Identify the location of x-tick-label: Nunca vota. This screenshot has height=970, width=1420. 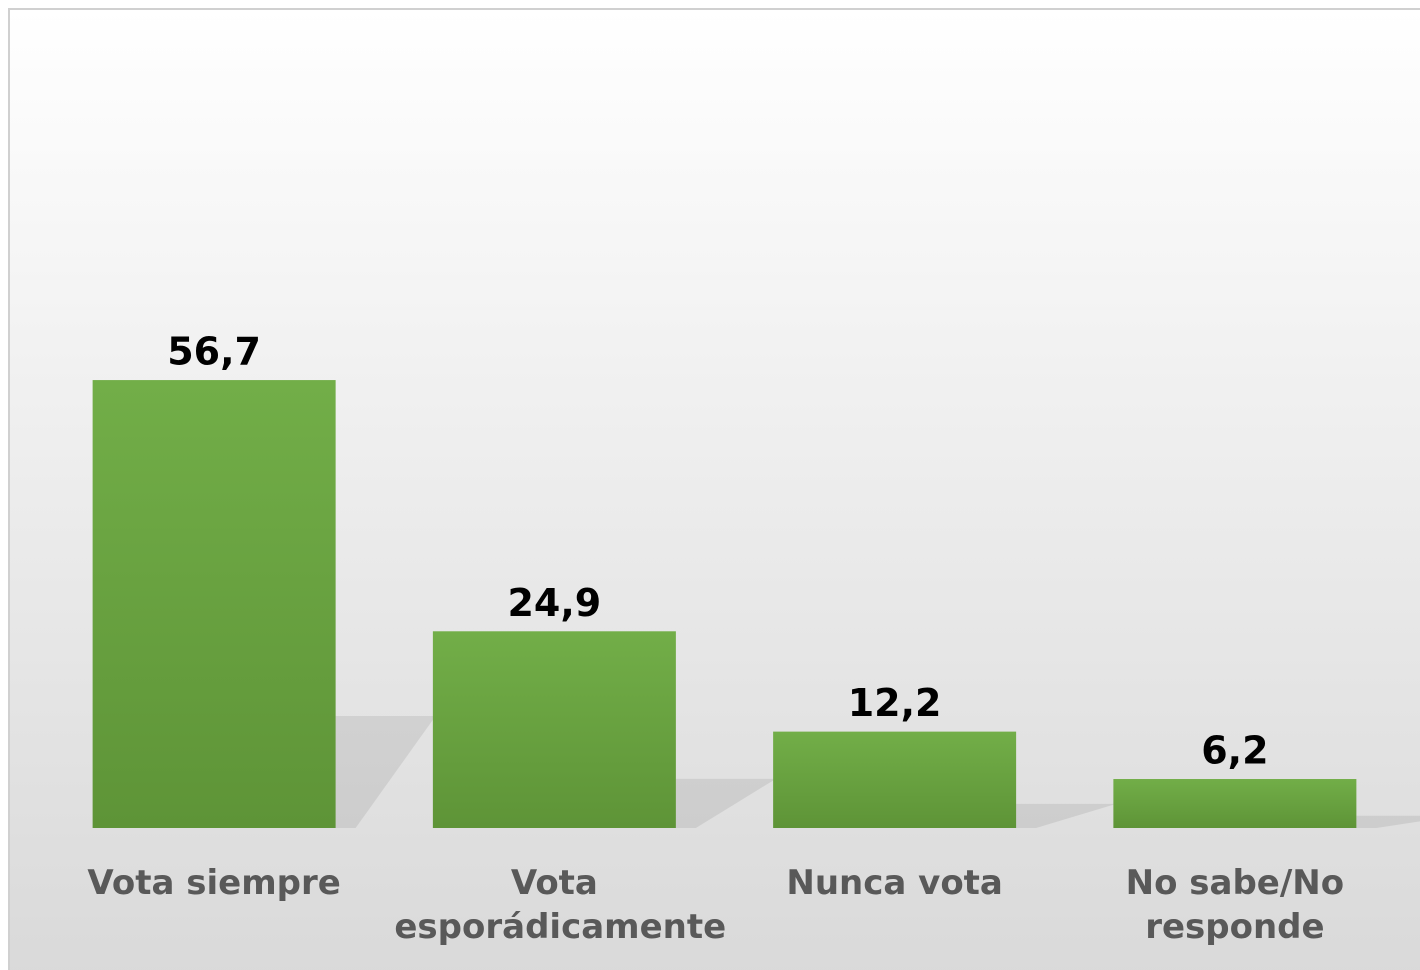
(894, 883).